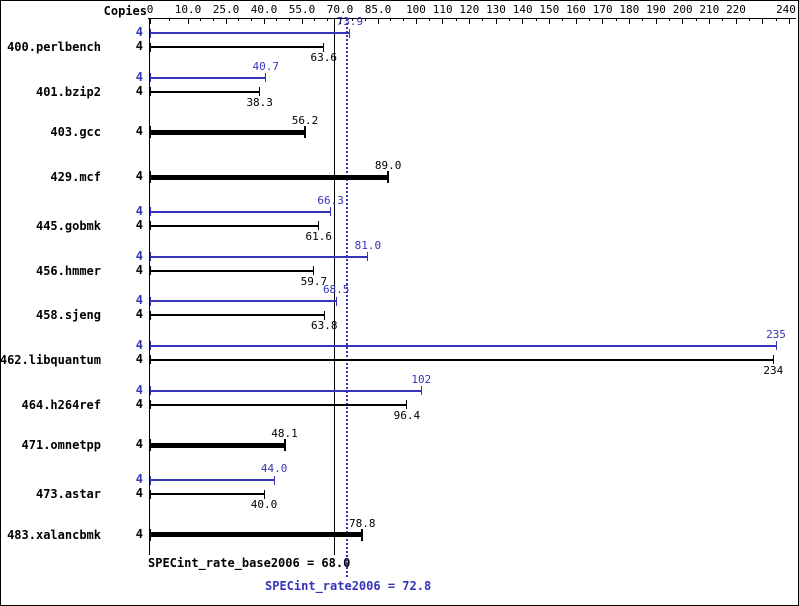 The height and width of the screenshot is (606, 799). I want to click on peak-value-label: 66.3, so click(330, 200).